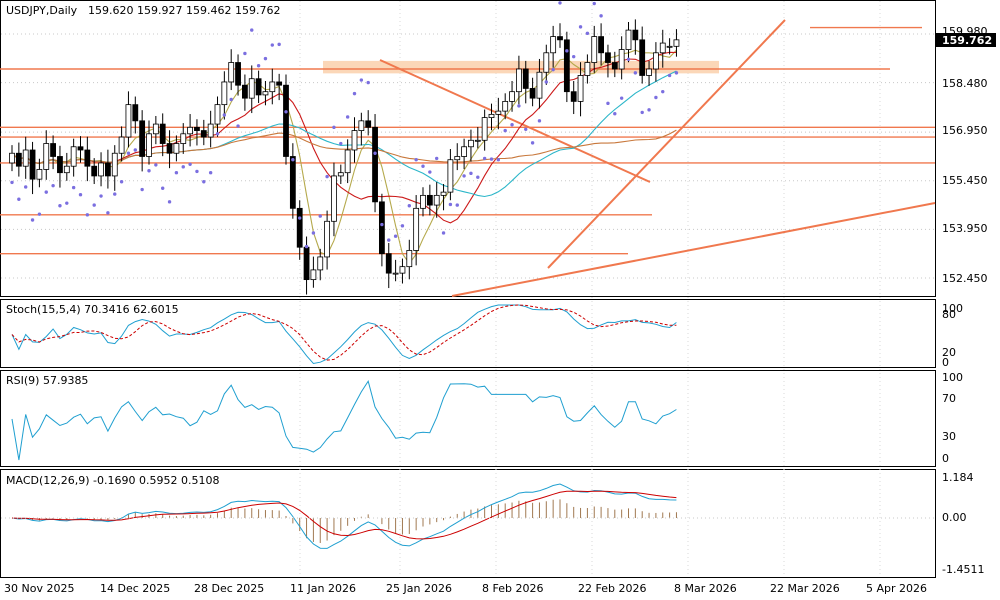 The image size is (1000, 600). I want to click on date-tick-3: 28 Dec 2025, so click(229, 588).